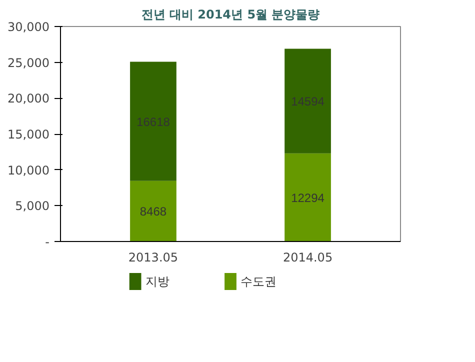  Describe the element at coordinates (158, 281) in the screenshot. I see `legend-label: 지방` at that location.